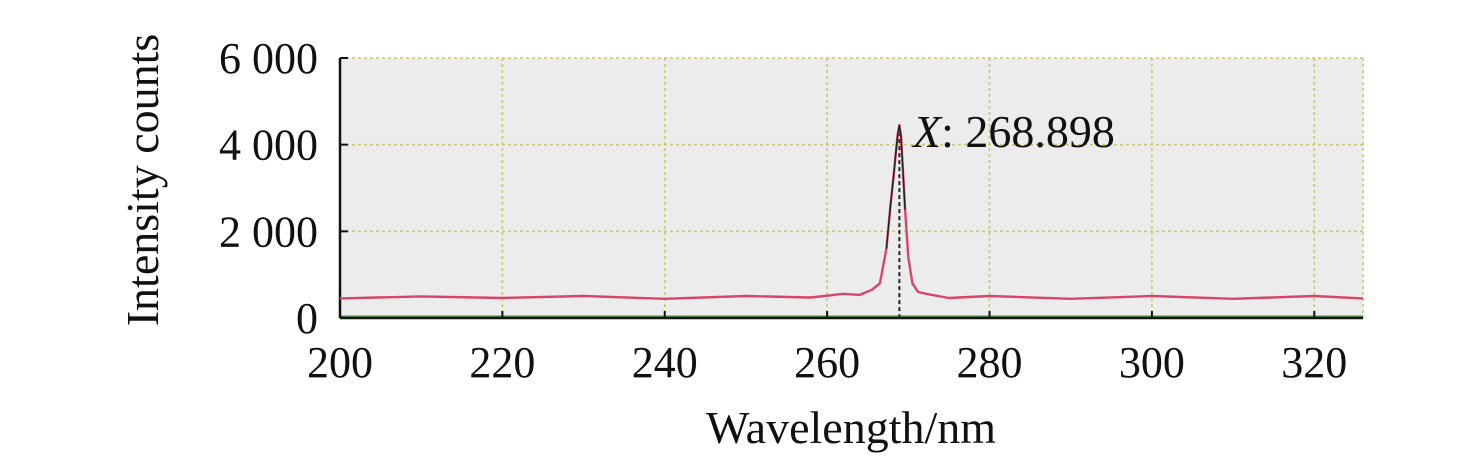  Describe the element at coordinates (665, 362) in the screenshot. I see `x-tick-label: 240` at that location.